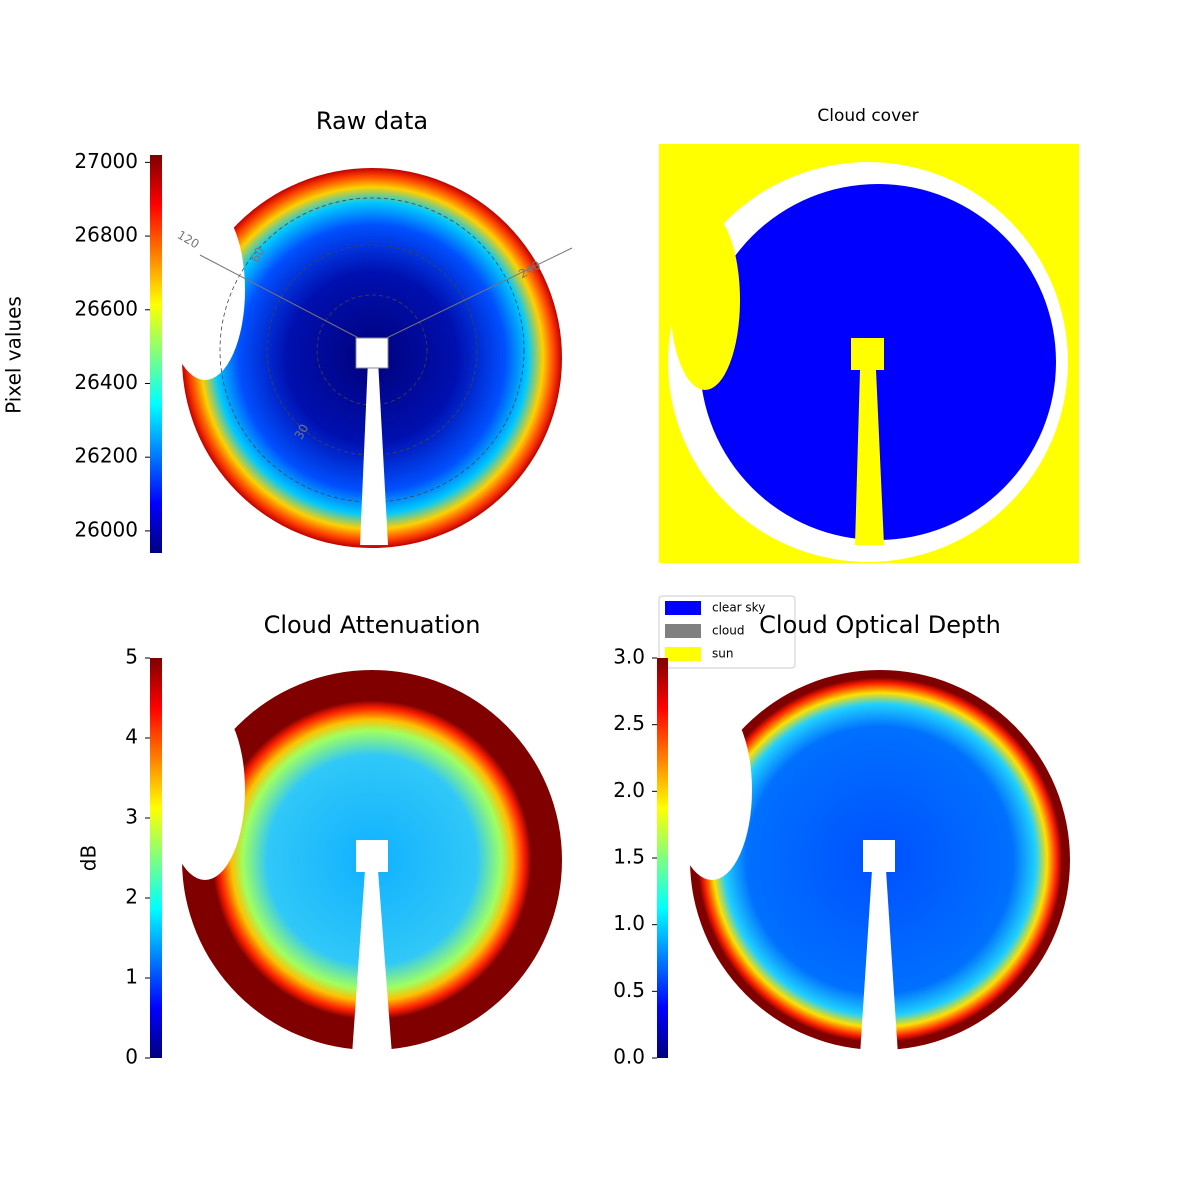  Describe the element at coordinates (106, 308) in the screenshot. I see `colorbar-tick-label: 26600` at that location.